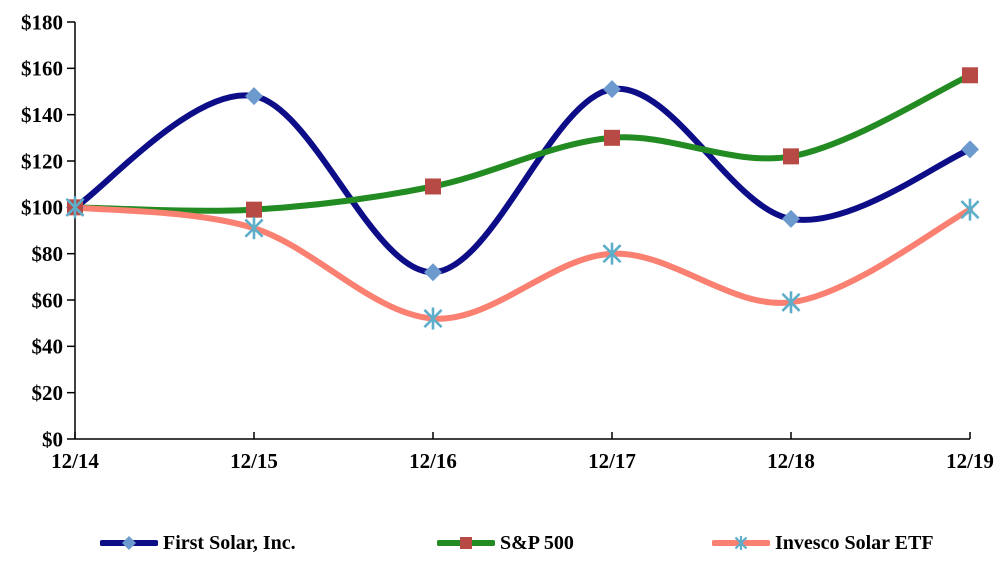 This screenshot has width=1008, height=565. I want to click on square-icon, so click(466, 543).